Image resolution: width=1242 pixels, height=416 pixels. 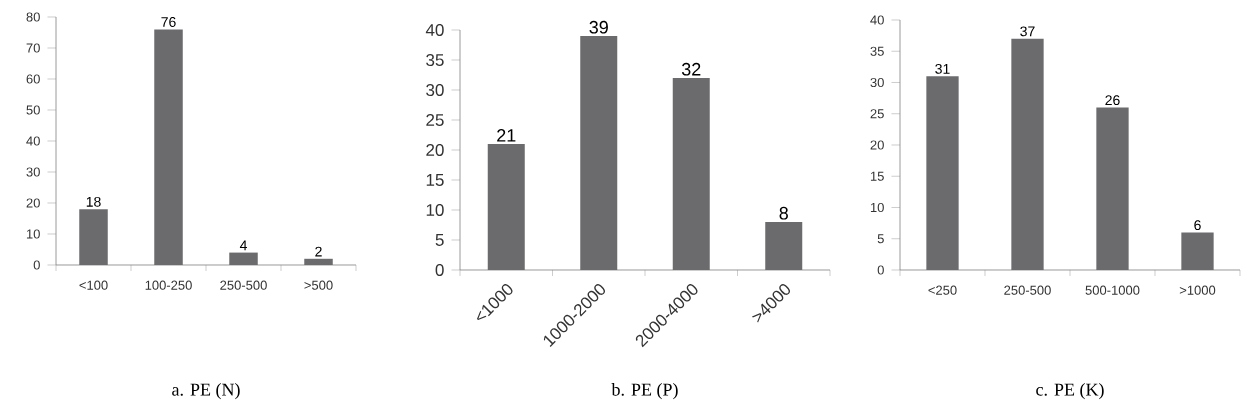 I want to click on data-label: 32, so click(x=691, y=69).